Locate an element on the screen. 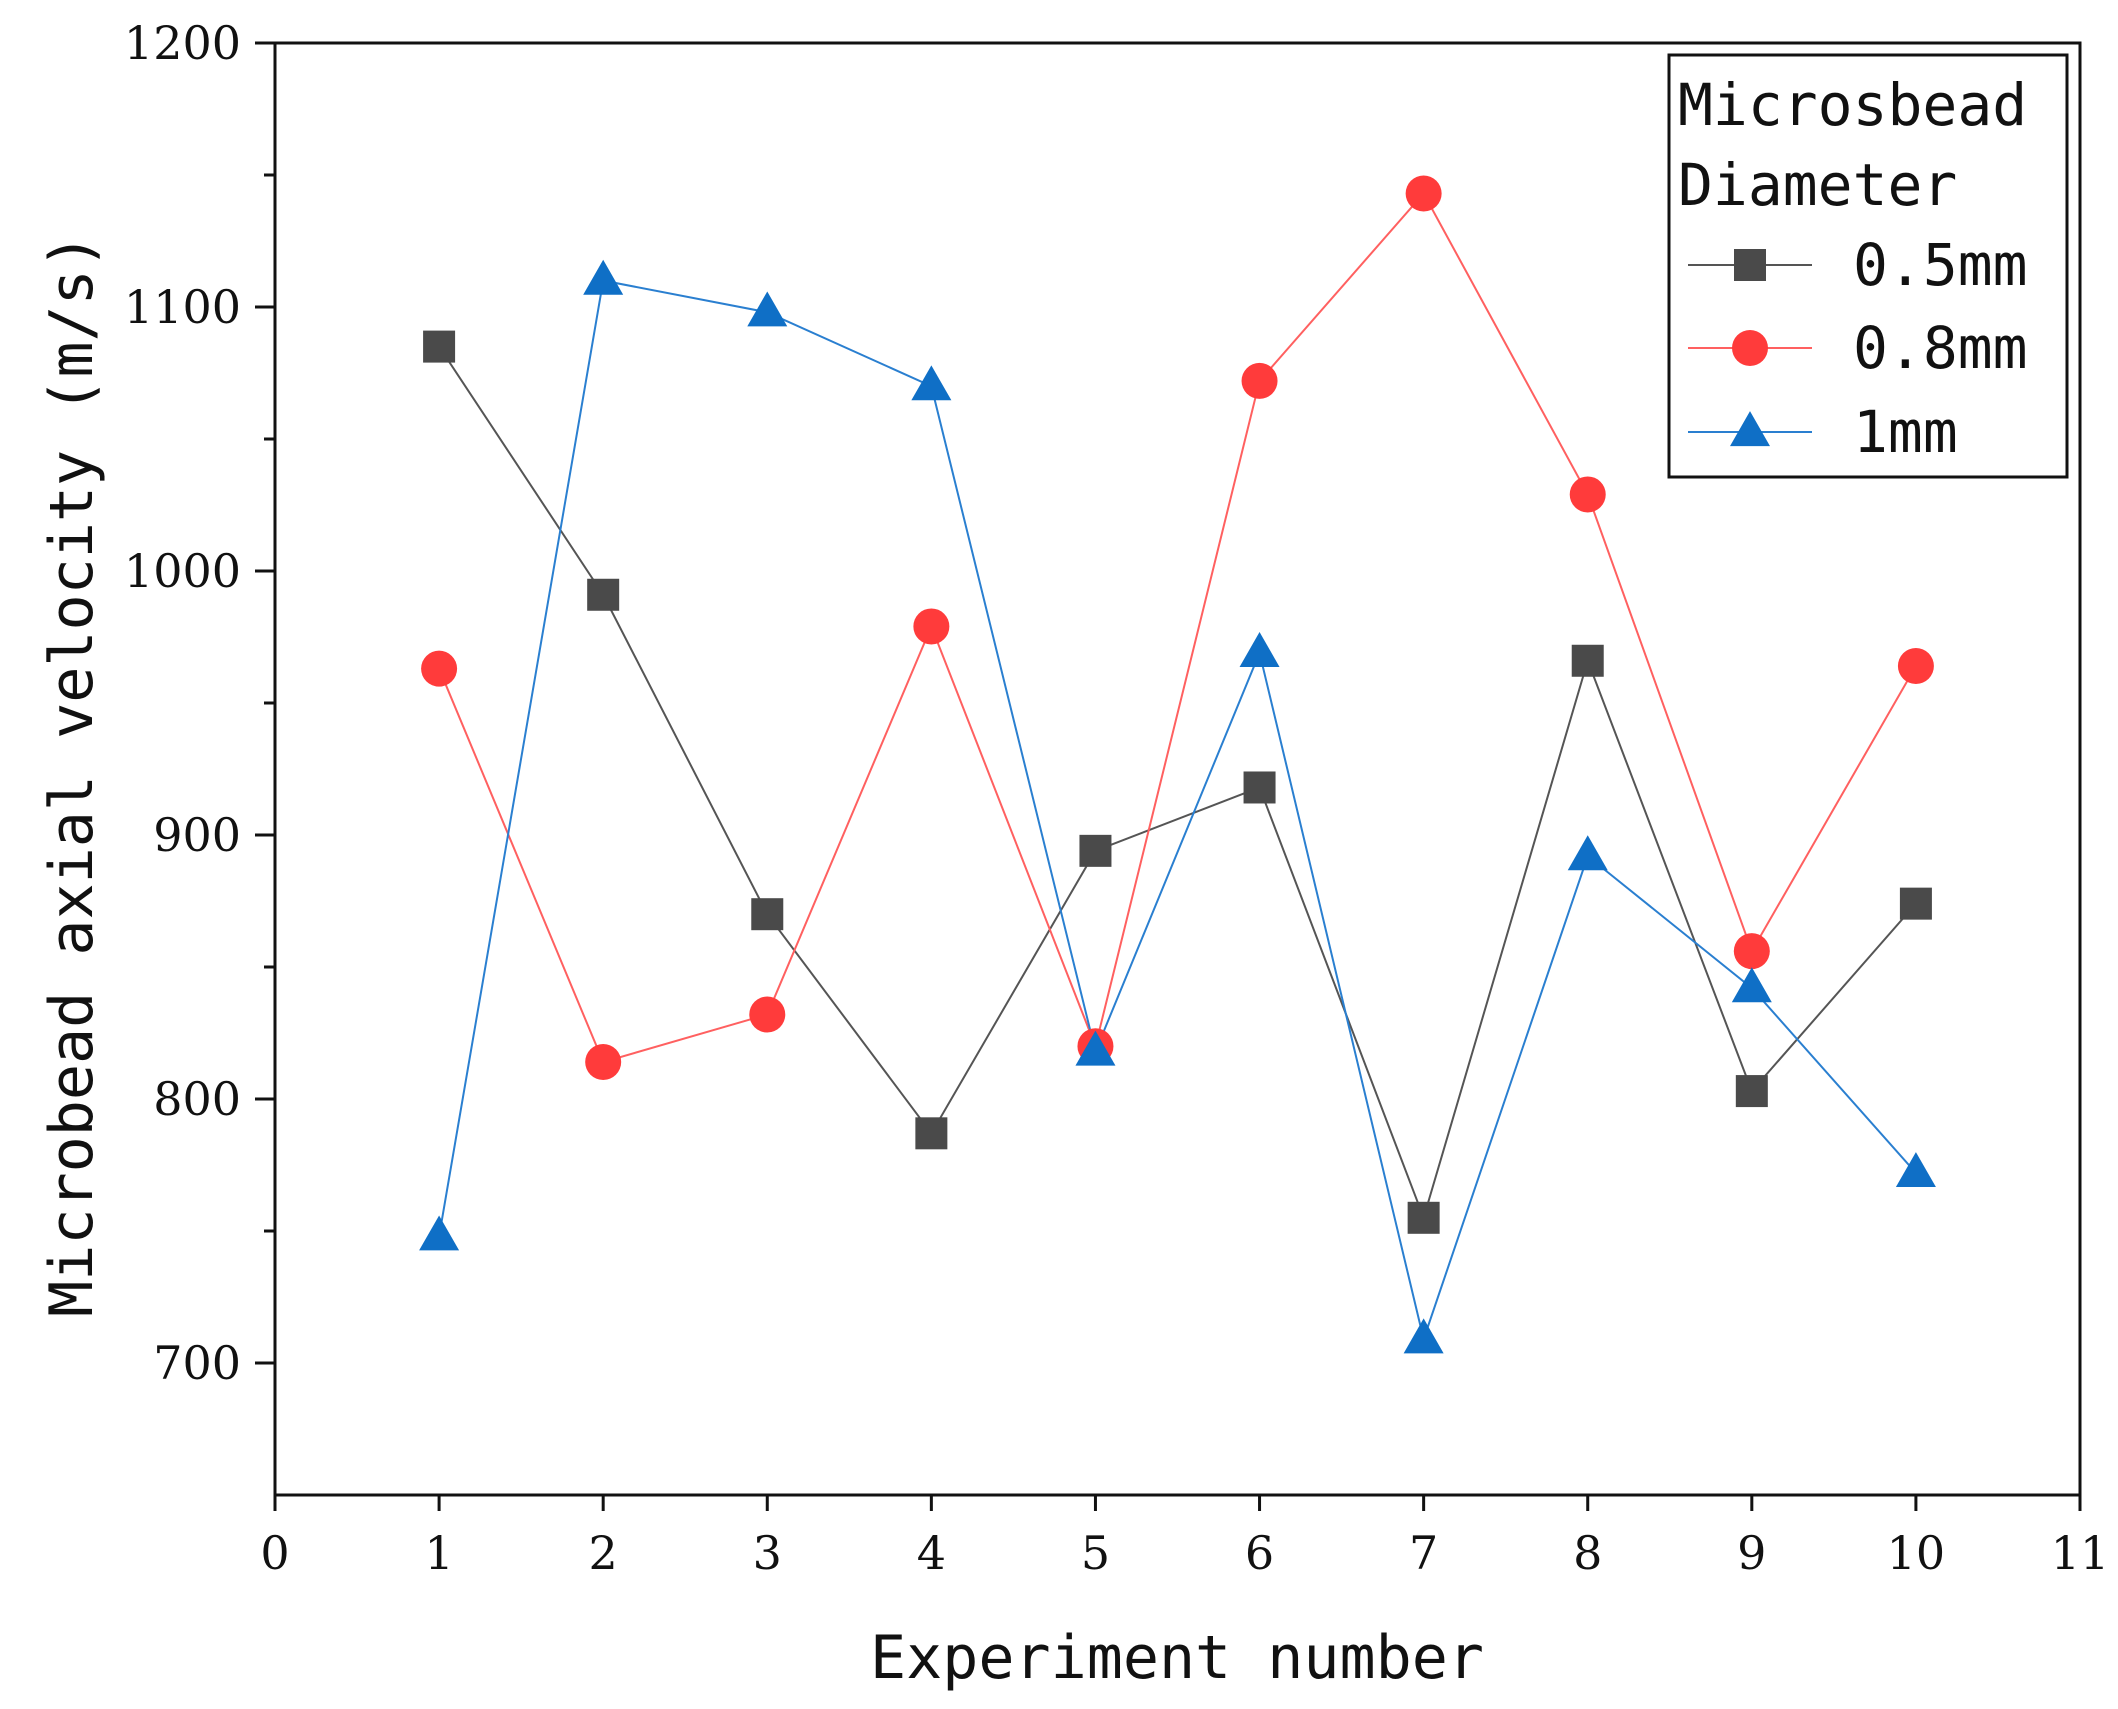  x-tick-label: 7 is located at coordinates (1423, 1553).